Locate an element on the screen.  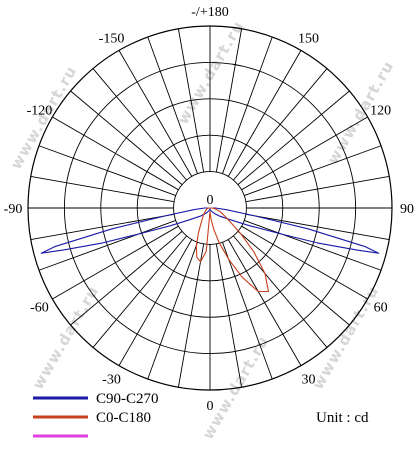
legend: C90-C270 C0-C180 is located at coordinates (96, 414).